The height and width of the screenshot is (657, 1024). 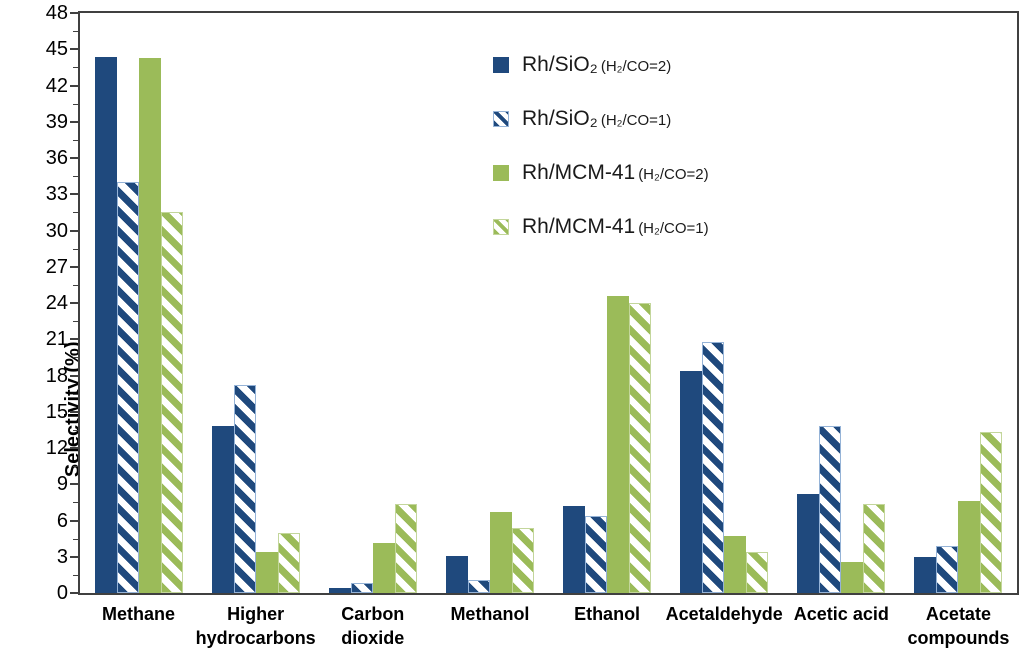 I want to click on legend-label: Rh/SiO₂, so click(x=560, y=64).